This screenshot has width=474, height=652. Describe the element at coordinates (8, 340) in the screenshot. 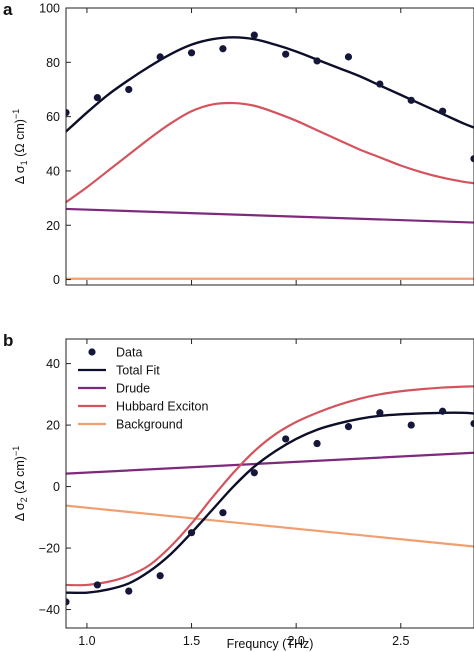

I see `panel-b-letter: b` at that location.